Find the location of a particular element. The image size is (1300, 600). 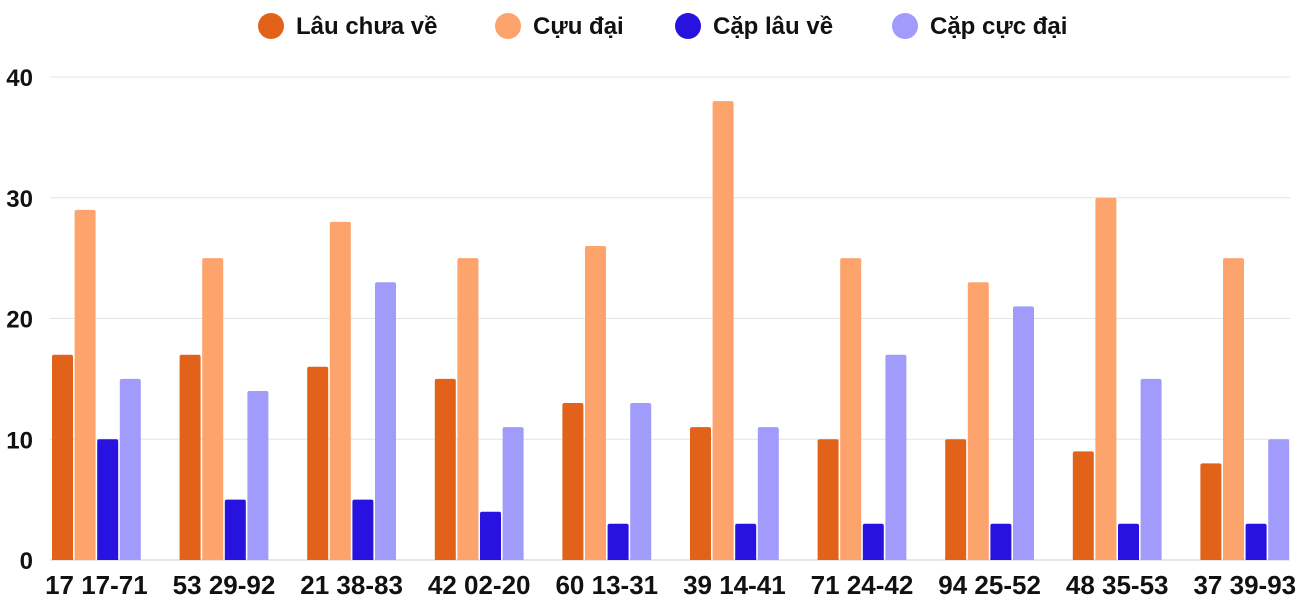

y-tick-label-10: 10 is located at coordinates (19, 440).